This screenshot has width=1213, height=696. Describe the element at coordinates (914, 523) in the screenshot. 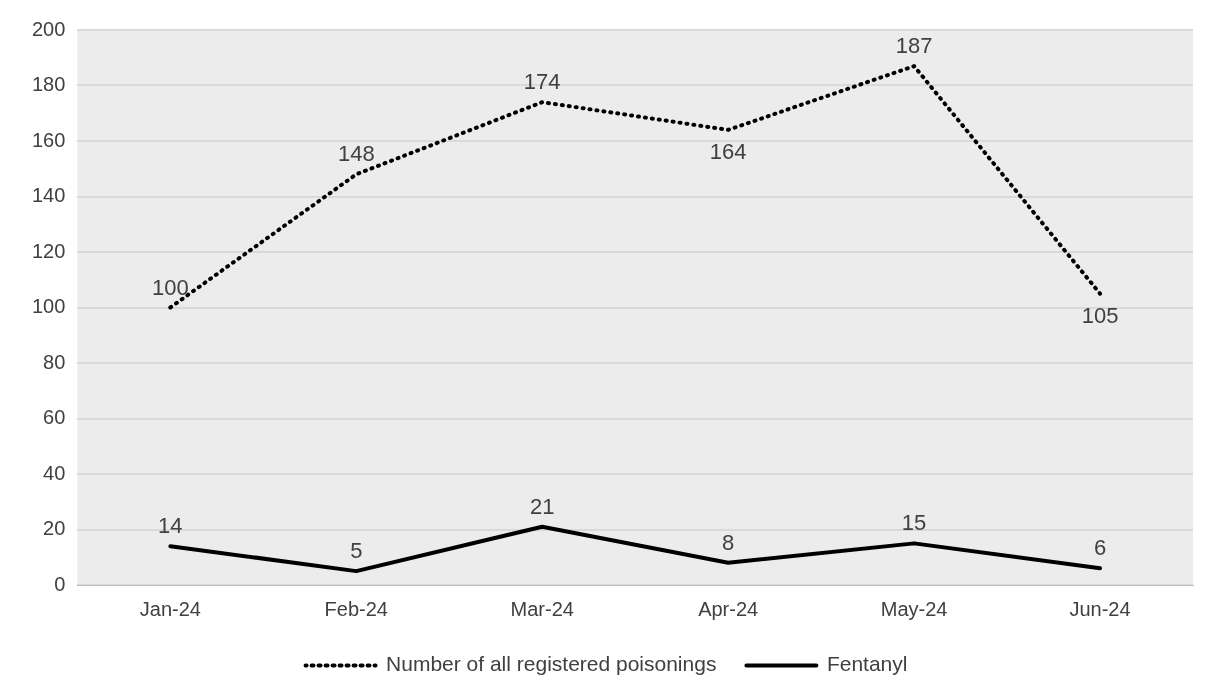

I see `data-label: 15` at that location.